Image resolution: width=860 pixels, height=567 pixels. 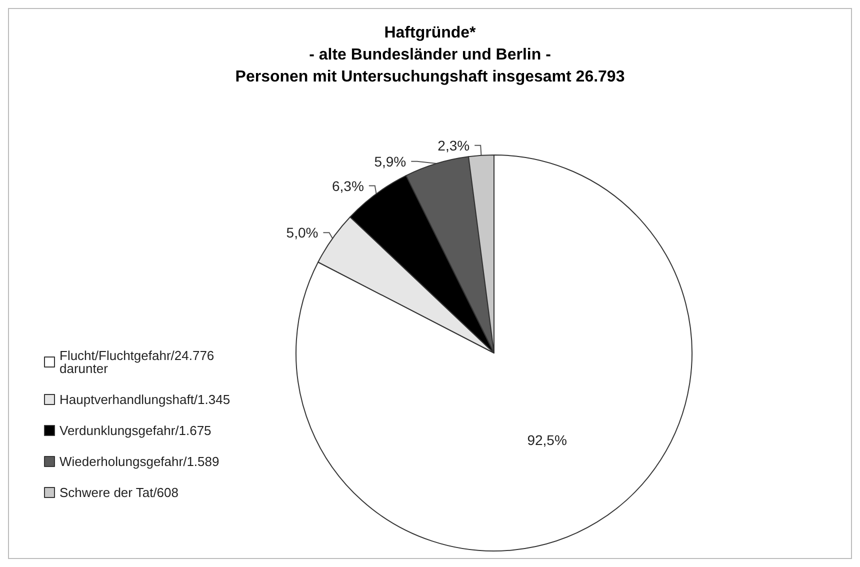 I want to click on legend-label: Flucht/Fluchtgefahr/24.776 darunter, so click(x=137, y=362).